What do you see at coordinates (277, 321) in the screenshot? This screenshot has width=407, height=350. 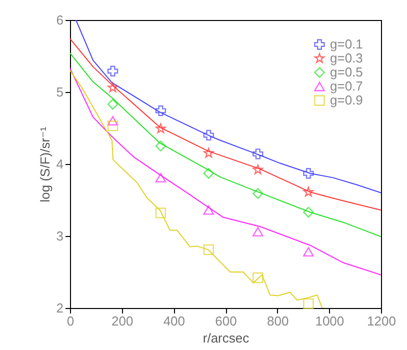 I see `x-tick-label: 800` at bounding box center [277, 321].